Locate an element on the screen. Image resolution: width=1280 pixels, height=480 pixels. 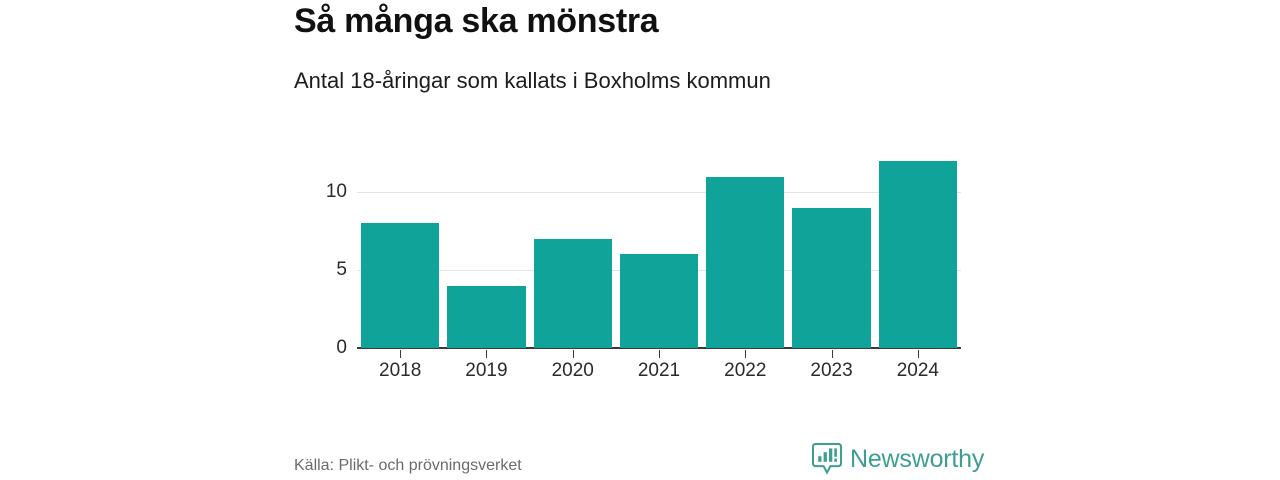
newsworthy-logo: Newsworthy is located at coordinates (898, 459).